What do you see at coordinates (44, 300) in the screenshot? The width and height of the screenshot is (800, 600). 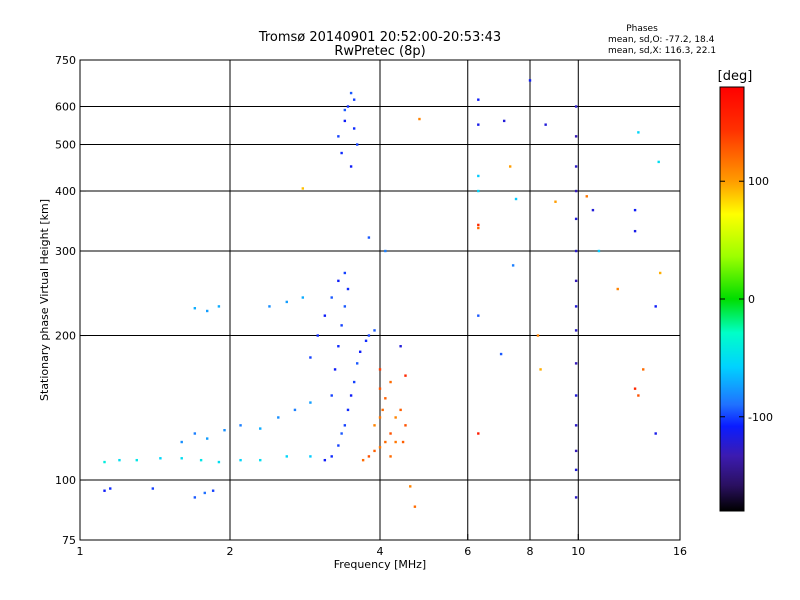 I see `y-axis-label: Stationary phase Virtual Height [km]` at bounding box center [44, 300].